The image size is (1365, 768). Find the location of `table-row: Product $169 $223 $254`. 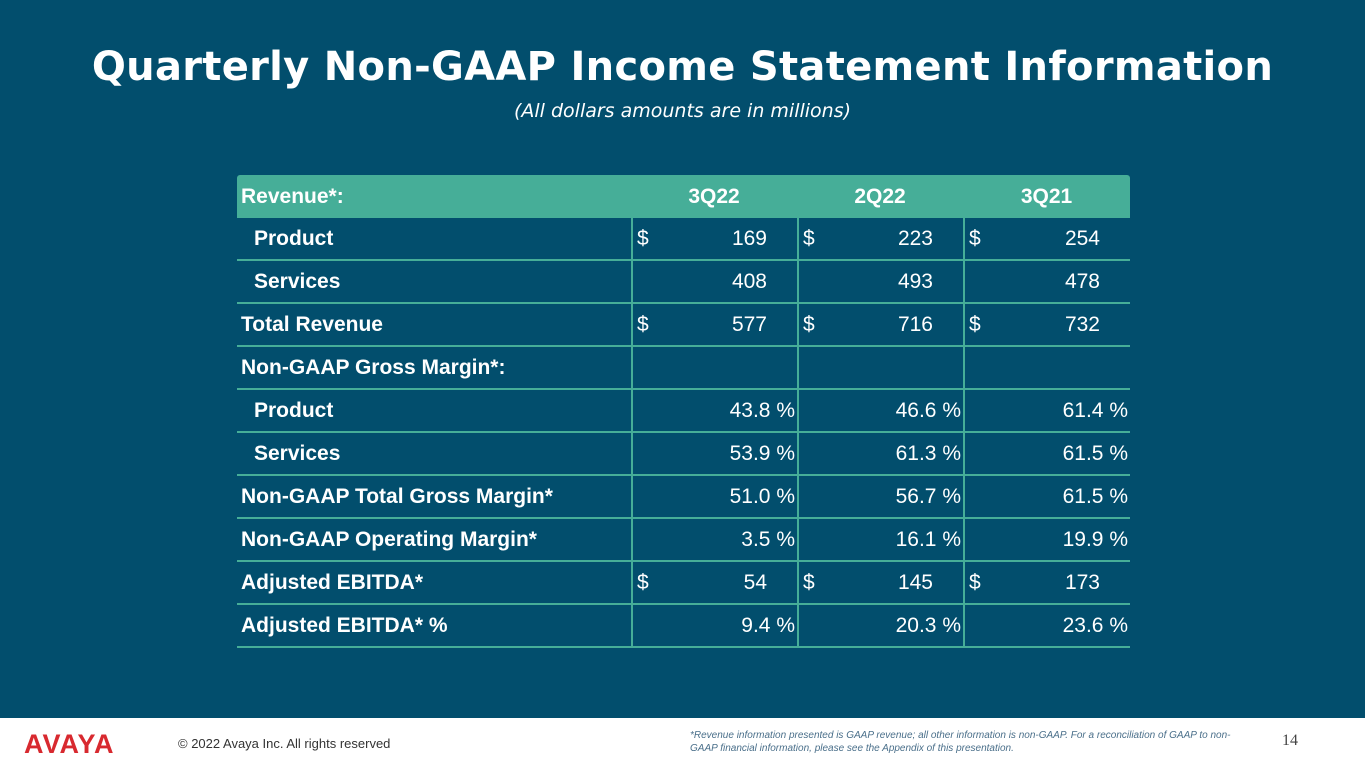

table-row: Product $169 $223 $254 is located at coordinates (683, 239).